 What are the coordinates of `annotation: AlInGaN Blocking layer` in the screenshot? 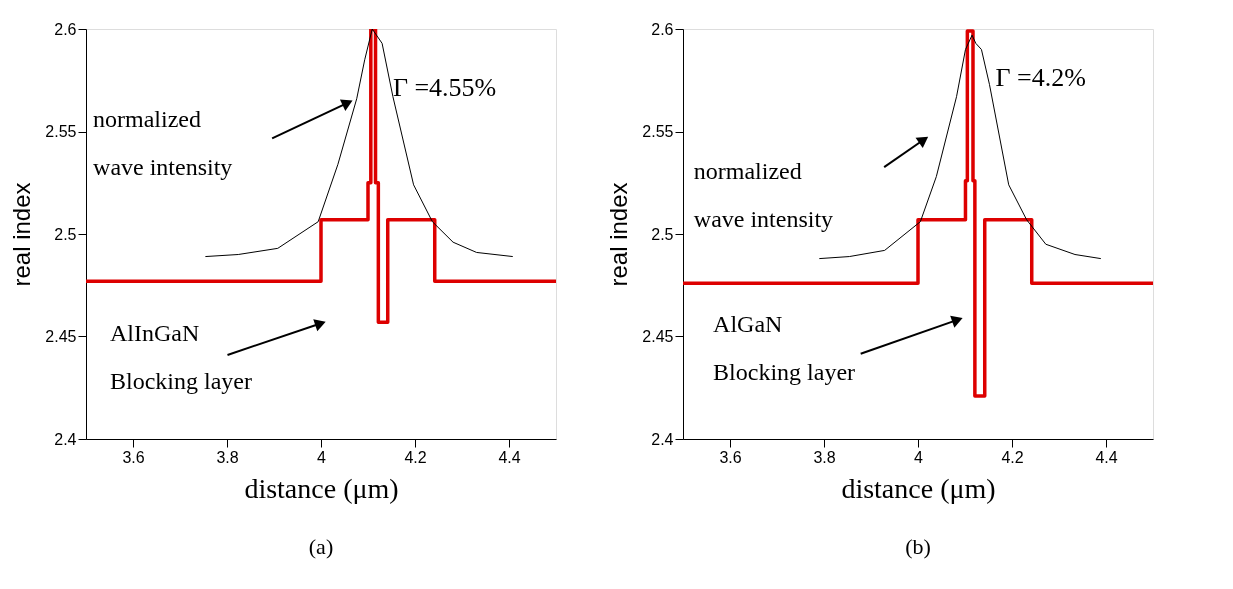 It's located at (180, 356).